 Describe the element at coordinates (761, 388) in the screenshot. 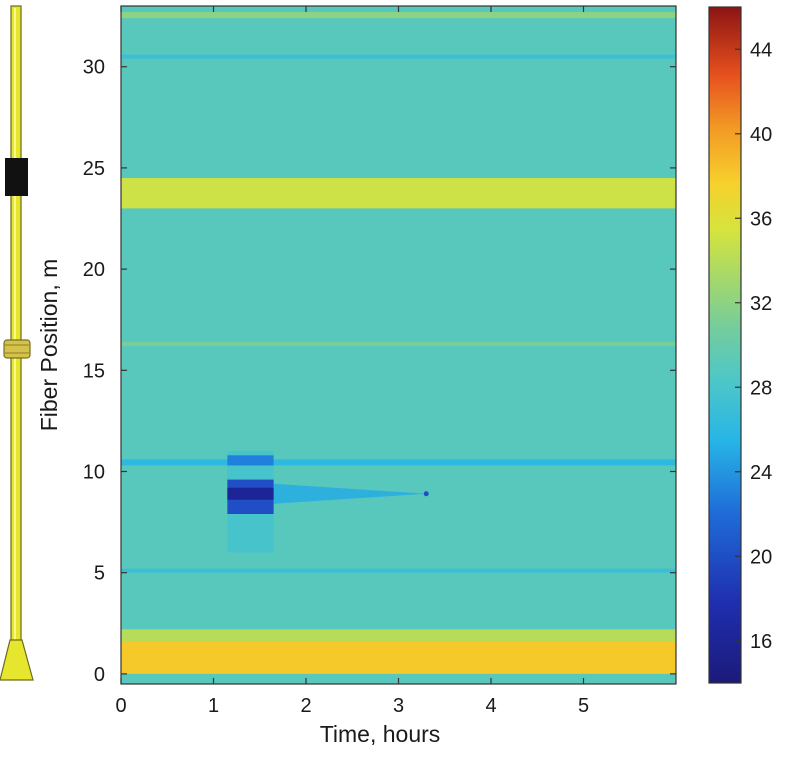

I see `colorbar-tick-label: 28` at that location.